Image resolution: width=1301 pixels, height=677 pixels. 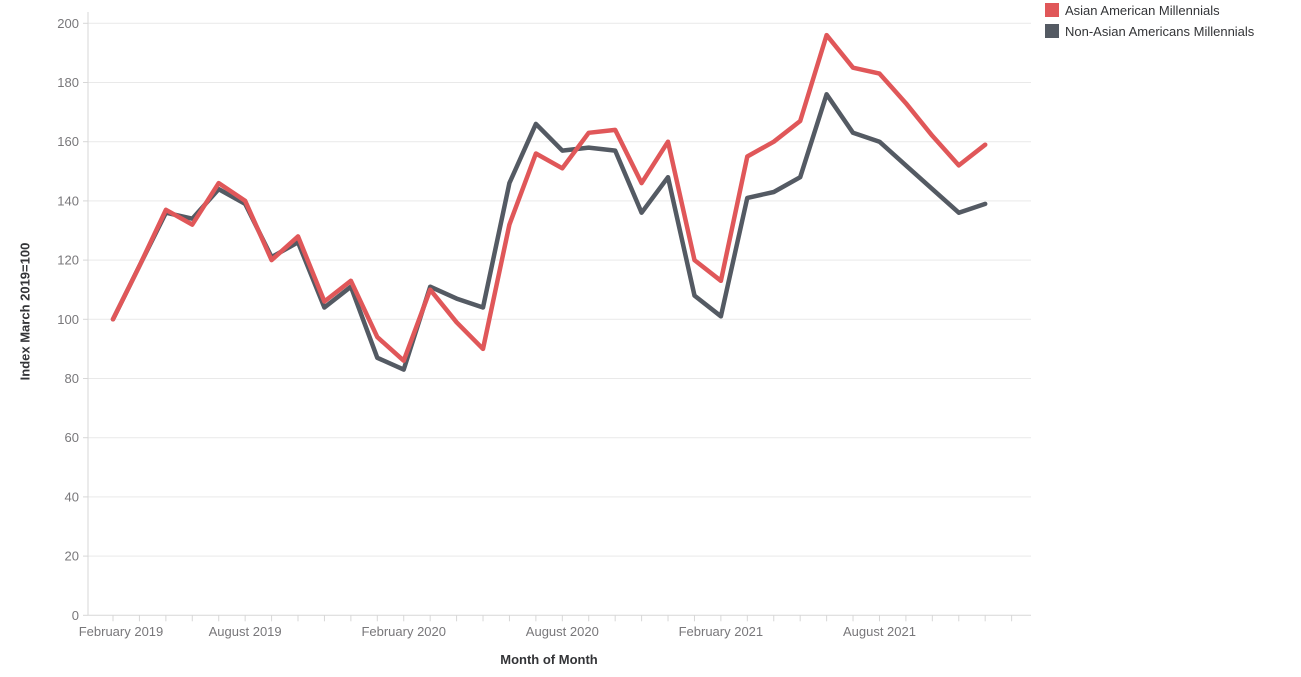 I want to click on y-tick-label: 180, so click(x=68, y=82).